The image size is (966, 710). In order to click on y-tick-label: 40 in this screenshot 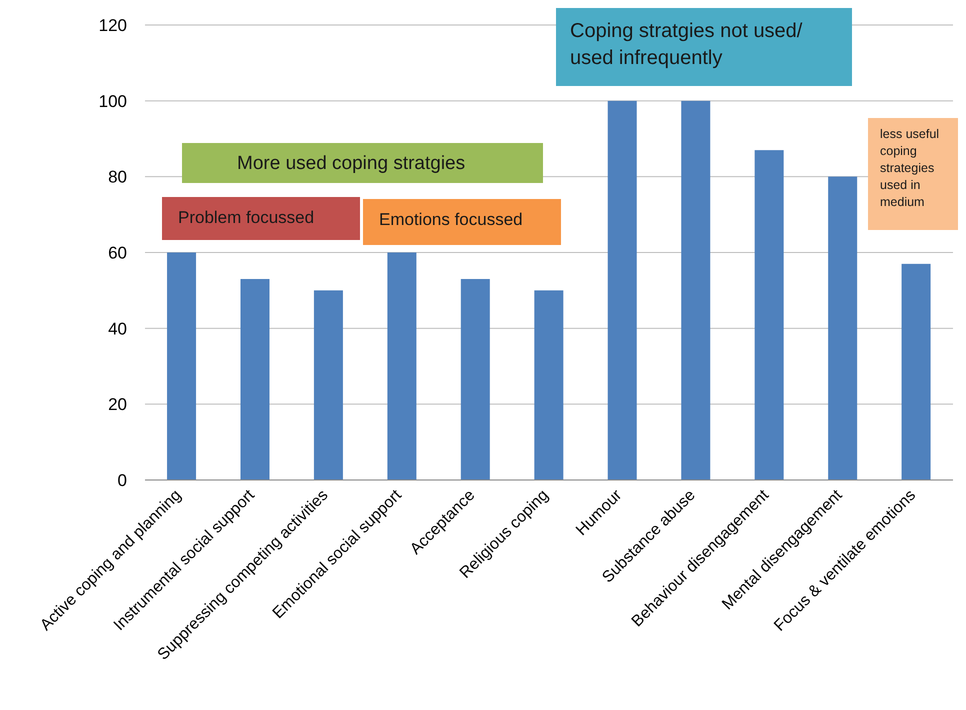, I will do `click(117, 328)`.